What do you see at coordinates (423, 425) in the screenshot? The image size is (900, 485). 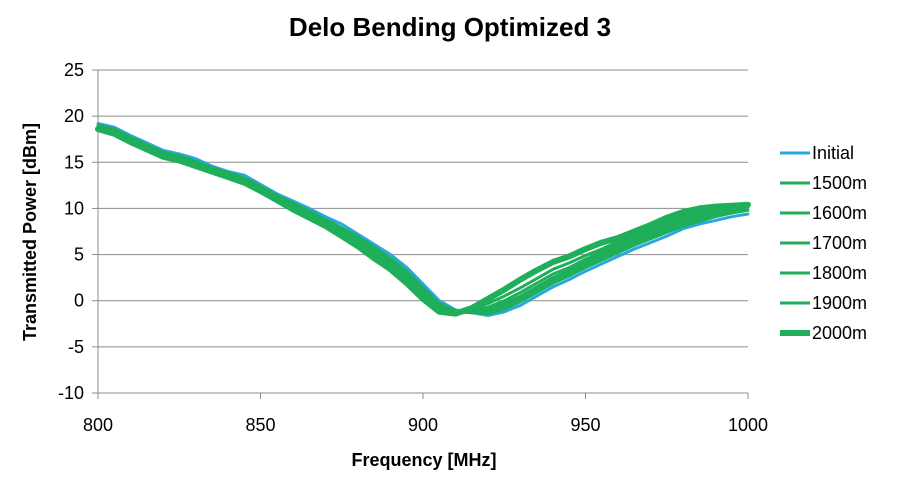 I see `x-tick-label: 900` at bounding box center [423, 425].